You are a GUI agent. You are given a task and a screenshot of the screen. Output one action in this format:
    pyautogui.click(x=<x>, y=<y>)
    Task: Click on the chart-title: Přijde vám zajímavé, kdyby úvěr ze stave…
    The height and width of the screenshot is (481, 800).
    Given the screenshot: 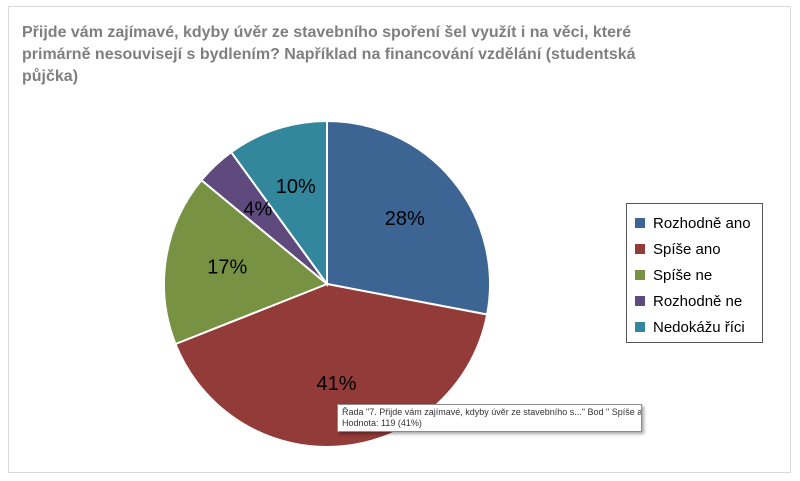 What is the action you would take?
    pyautogui.click(x=329, y=54)
    